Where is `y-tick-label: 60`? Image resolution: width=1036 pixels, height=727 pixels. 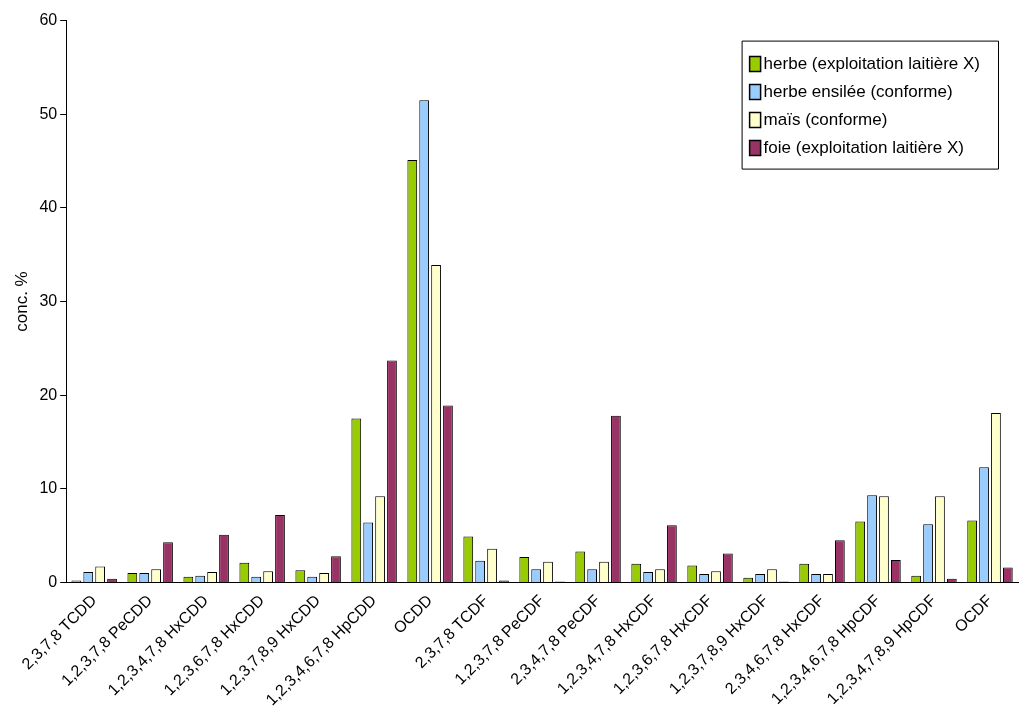
y-tick-label: 60 is located at coordinates (48, 20).